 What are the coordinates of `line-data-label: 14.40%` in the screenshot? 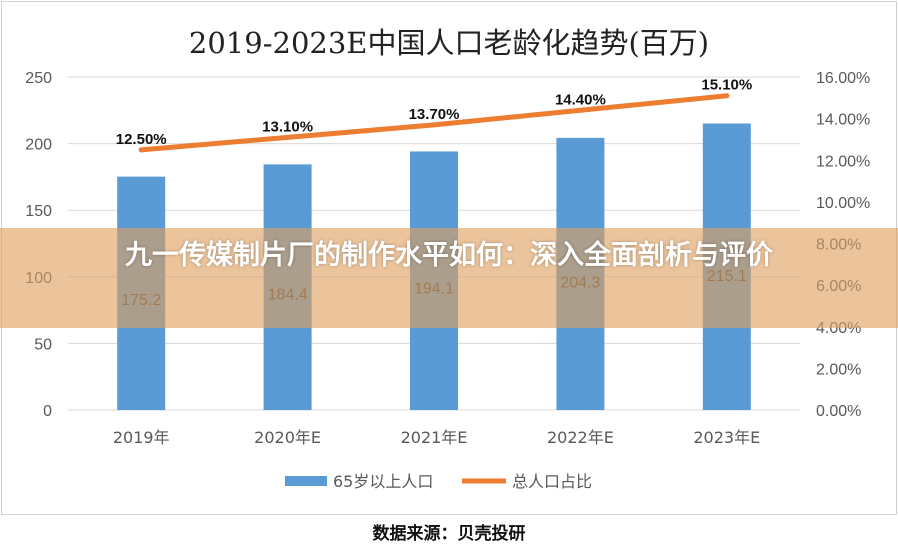 It's located at (580, 99).